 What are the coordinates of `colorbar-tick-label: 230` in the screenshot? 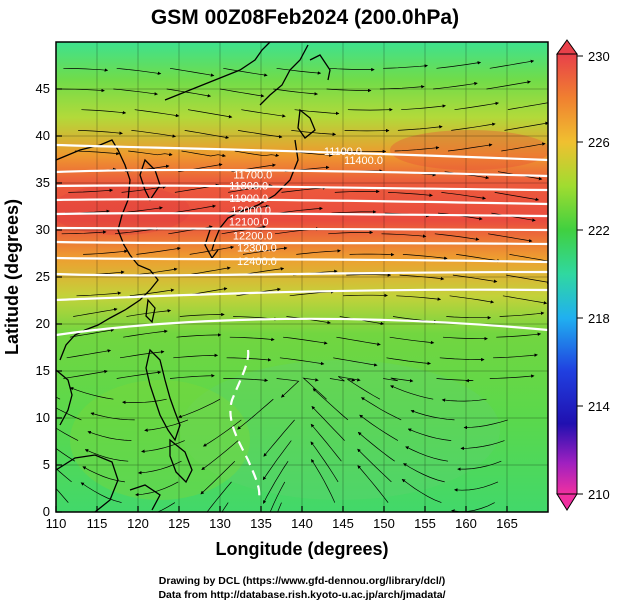 It's located at (599, 56).